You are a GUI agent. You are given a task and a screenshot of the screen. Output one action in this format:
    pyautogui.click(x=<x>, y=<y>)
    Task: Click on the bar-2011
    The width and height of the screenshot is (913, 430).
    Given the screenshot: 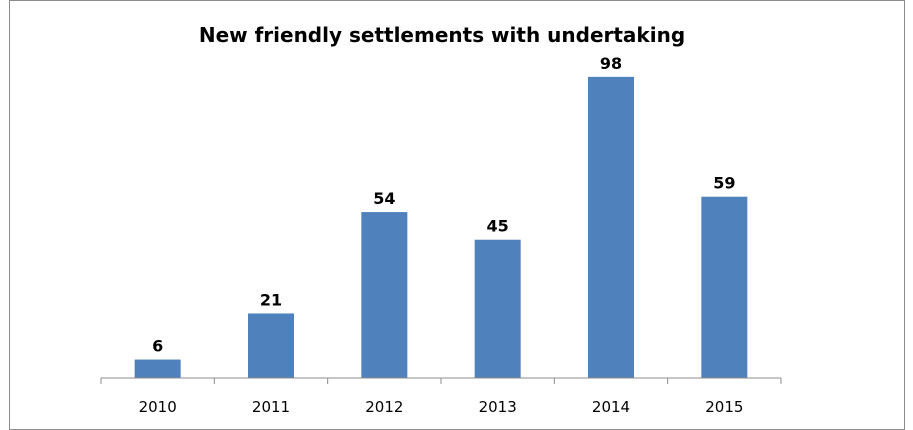 What is the action you would take?
    pyautogui.click(x=271, y=345)
    